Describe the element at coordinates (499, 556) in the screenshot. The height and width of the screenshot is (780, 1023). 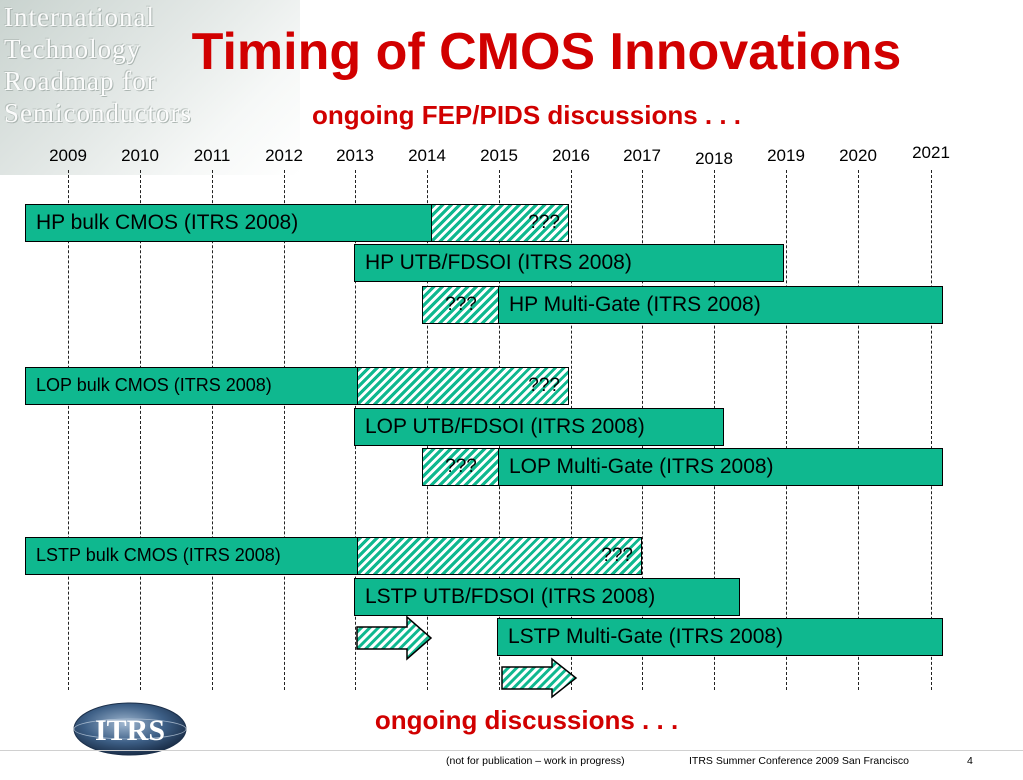
I see `lstp-bulk-uncertain-bar: ???` at that location.